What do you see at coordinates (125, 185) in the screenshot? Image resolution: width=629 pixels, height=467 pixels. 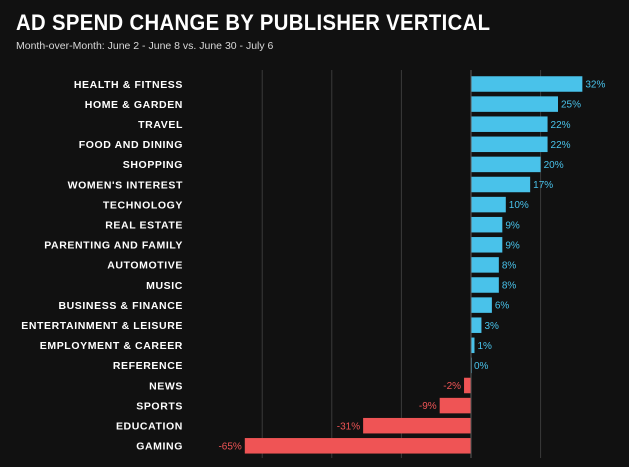 I see `category-label: WOMEN'S INTEREST` at bounding box center [125, 185].